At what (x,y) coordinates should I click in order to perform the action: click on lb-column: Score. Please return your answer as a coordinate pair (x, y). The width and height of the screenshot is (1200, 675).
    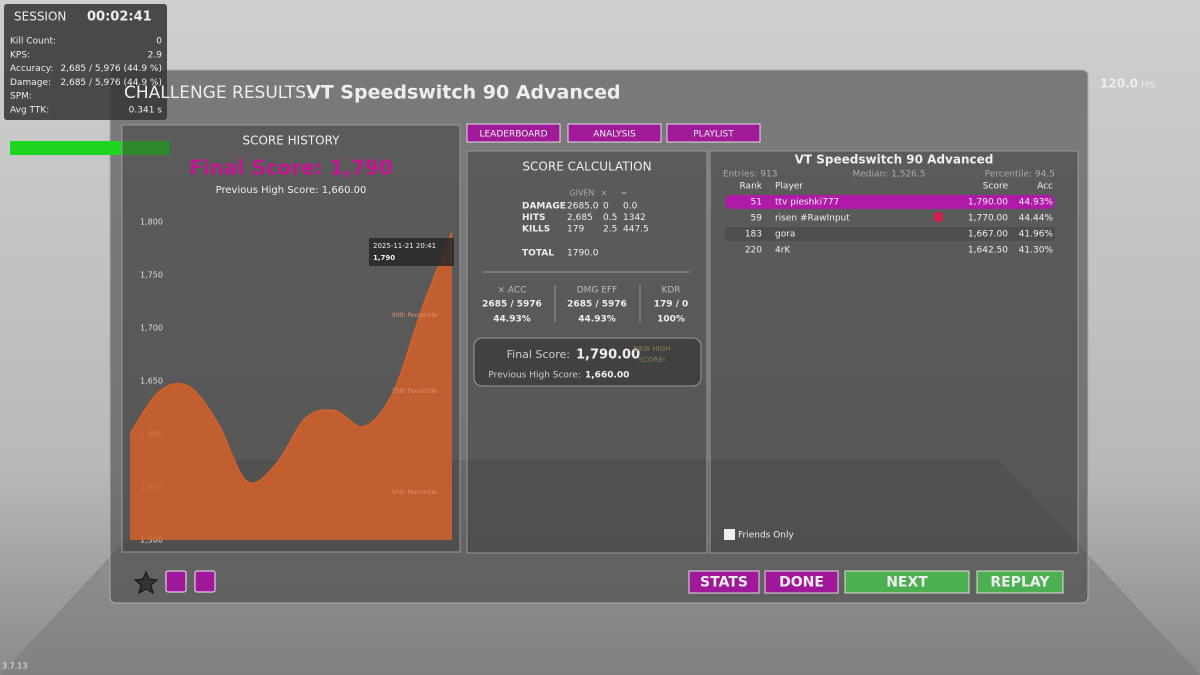
    Looking at the image, I should click on (996, 187).